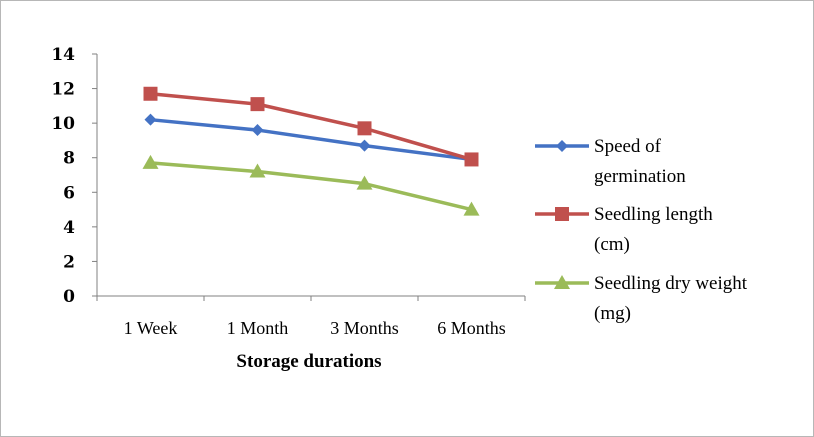  I want to click on y-tick-label: 6, so click(69, 193).